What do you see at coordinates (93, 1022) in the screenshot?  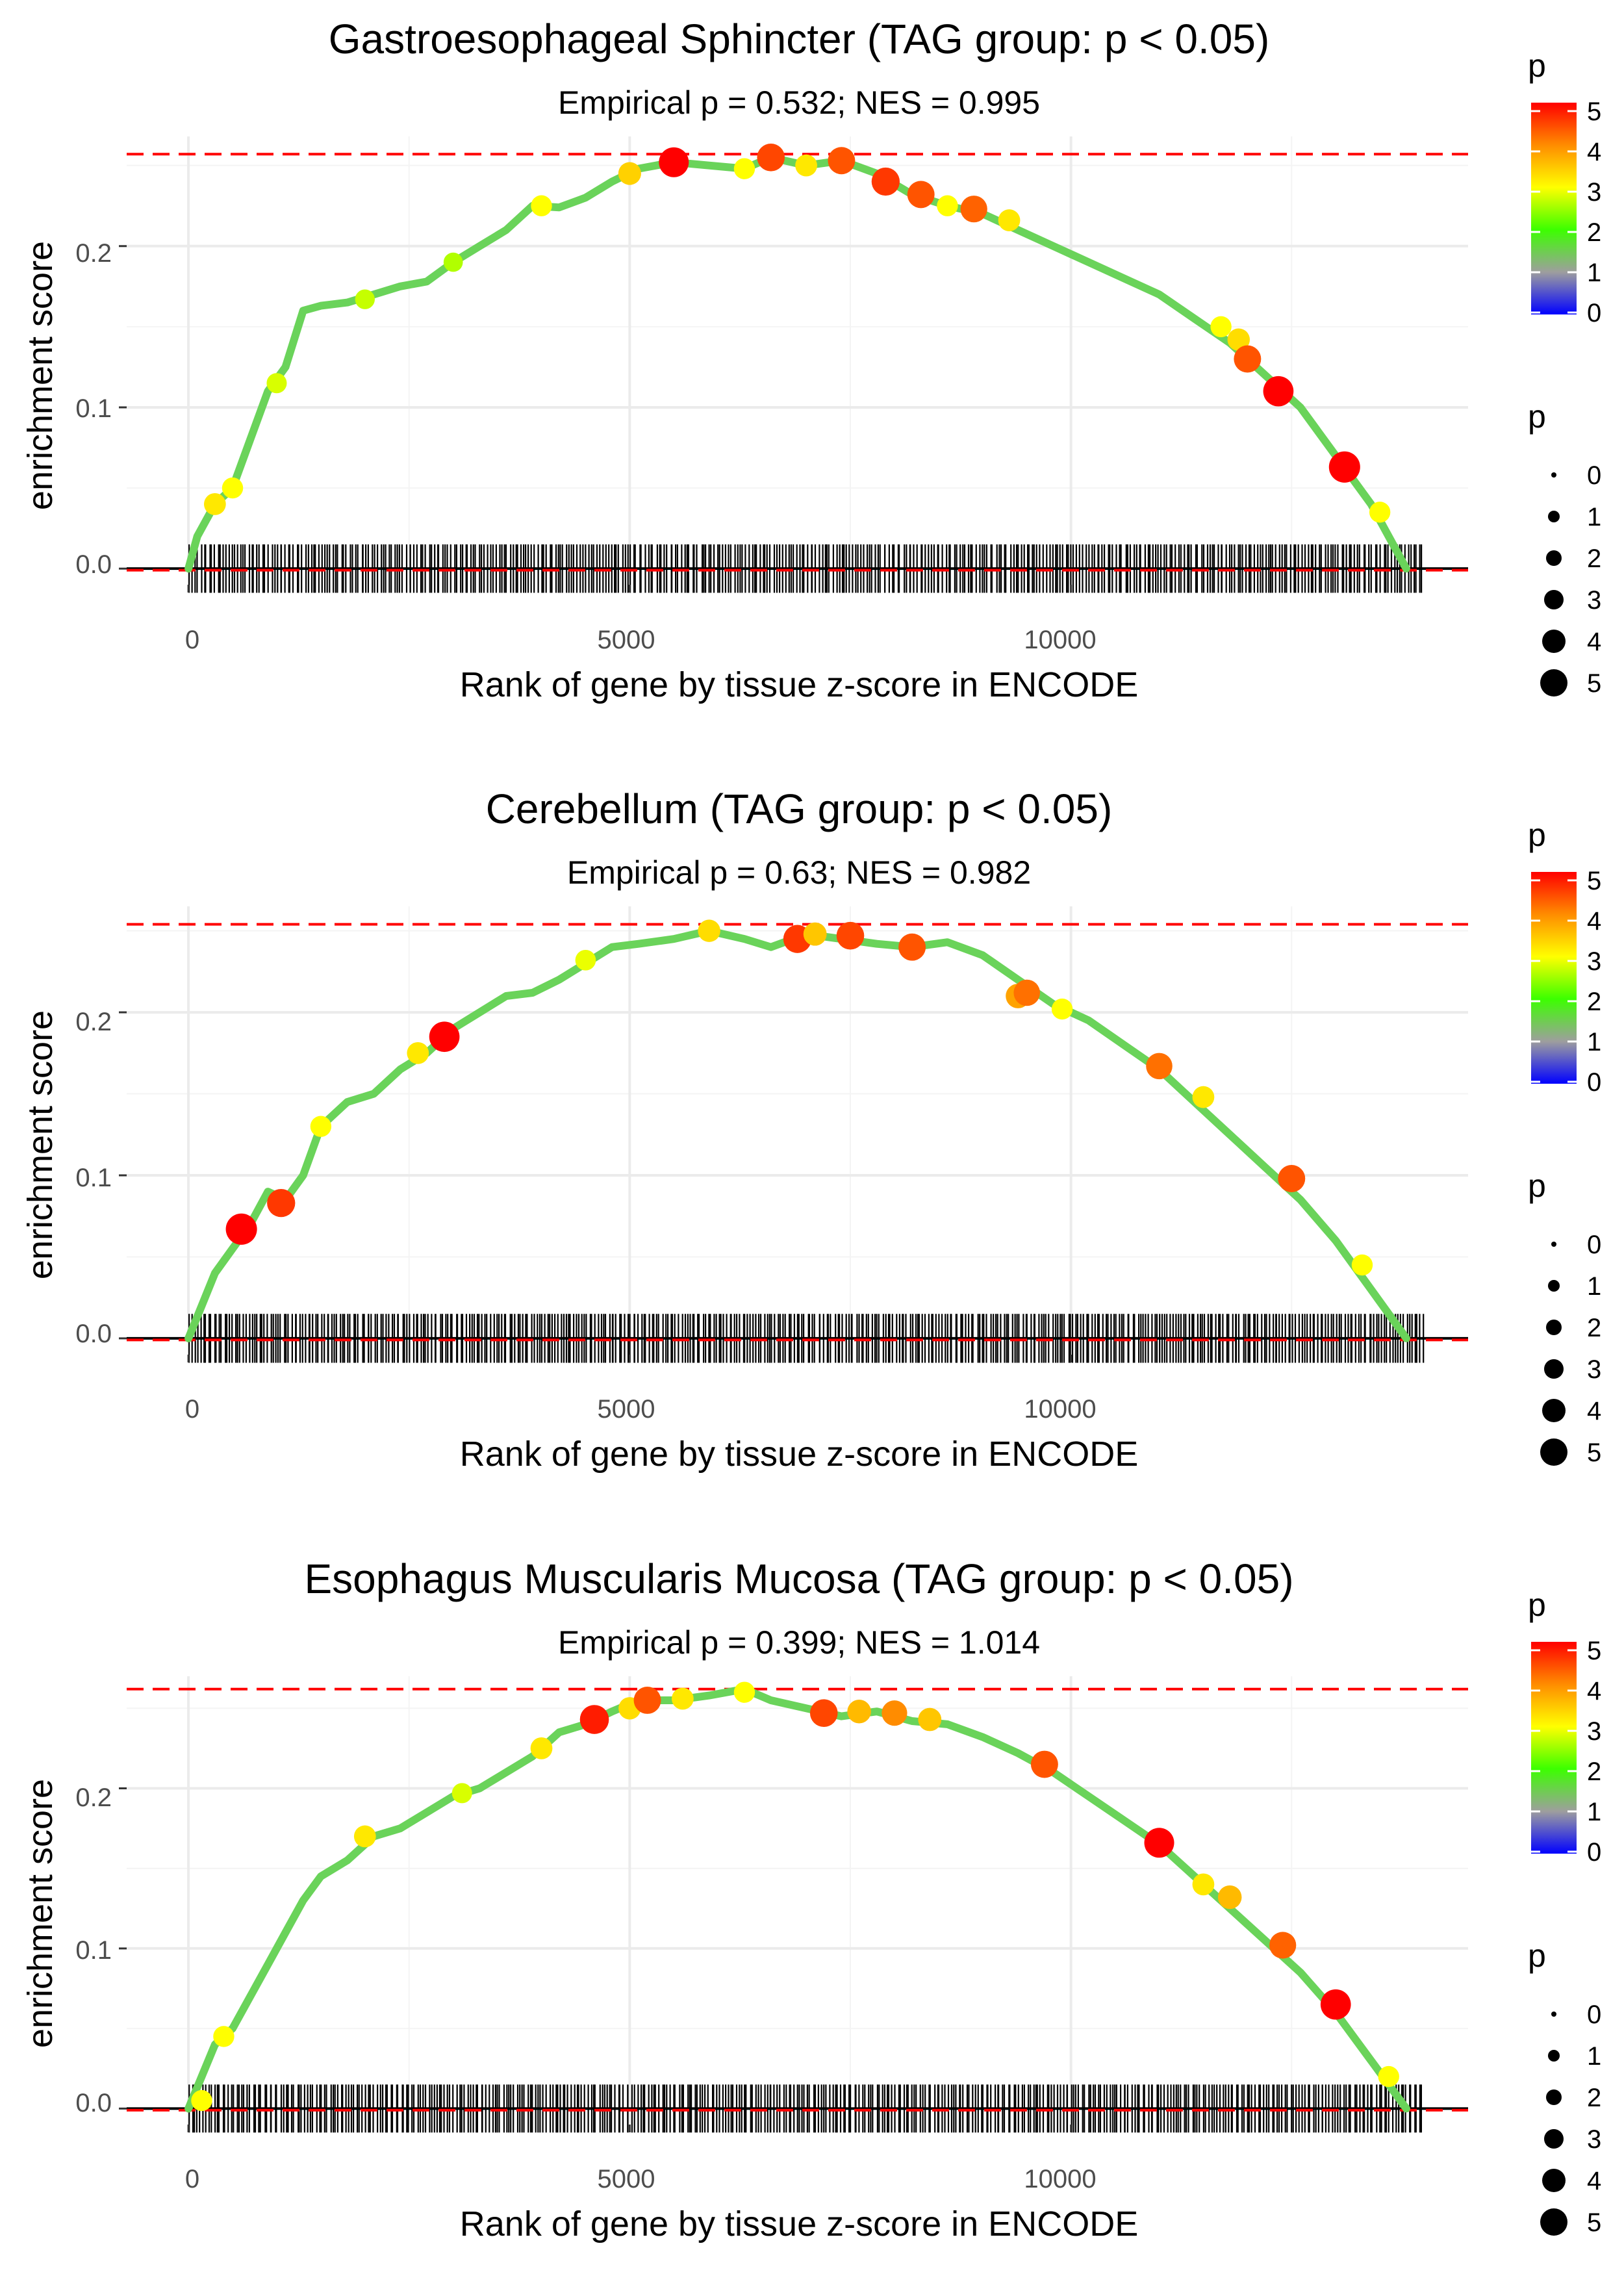 I see `y-tick-label: 0.2` at bounding box center [93, 1022].